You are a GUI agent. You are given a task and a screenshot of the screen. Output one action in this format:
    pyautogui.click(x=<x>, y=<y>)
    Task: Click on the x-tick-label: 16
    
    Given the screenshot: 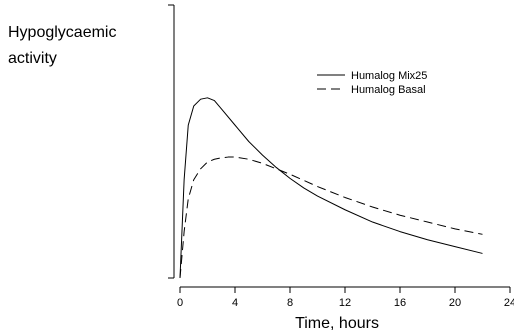 What is the action you would take?
    pyautogui.click(x=400, y=303)
    